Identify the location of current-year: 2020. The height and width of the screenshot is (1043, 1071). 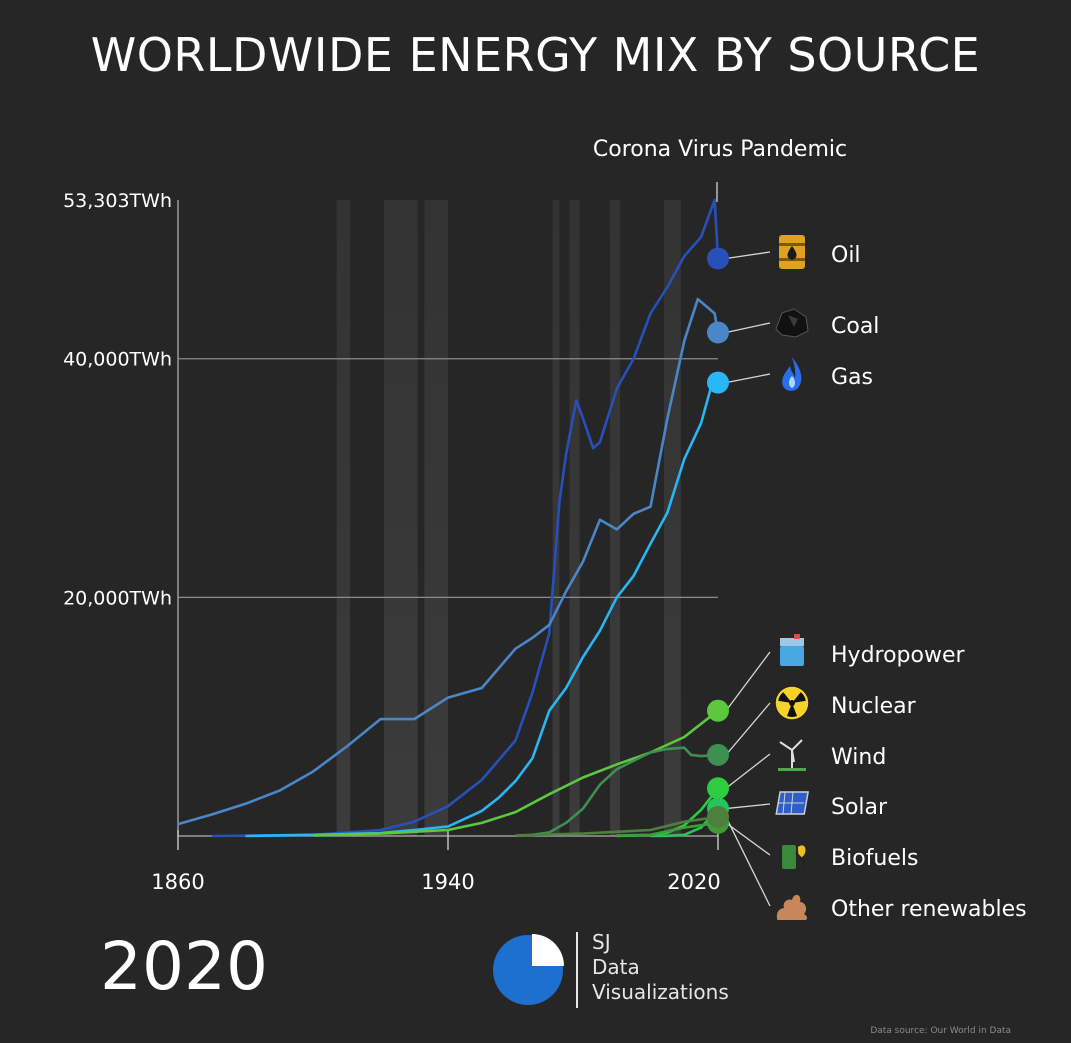
(184, 966).